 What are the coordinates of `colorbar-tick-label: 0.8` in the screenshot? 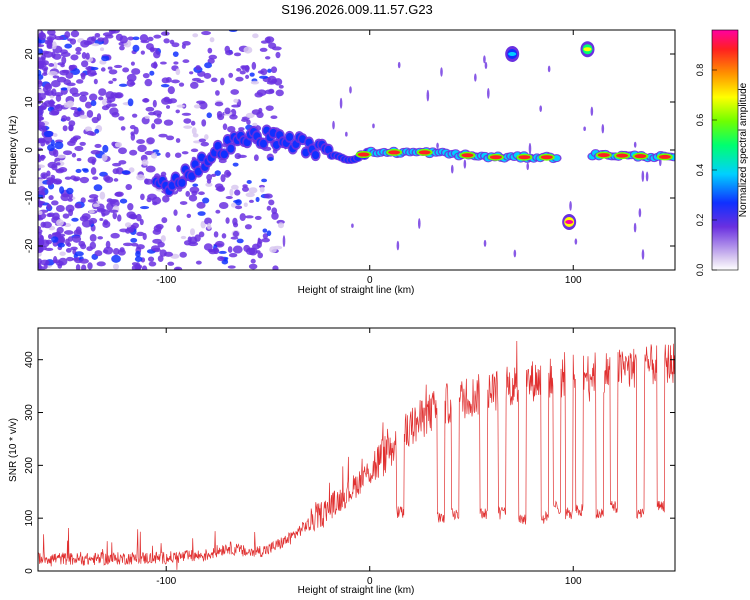 It's located at (700, 70).